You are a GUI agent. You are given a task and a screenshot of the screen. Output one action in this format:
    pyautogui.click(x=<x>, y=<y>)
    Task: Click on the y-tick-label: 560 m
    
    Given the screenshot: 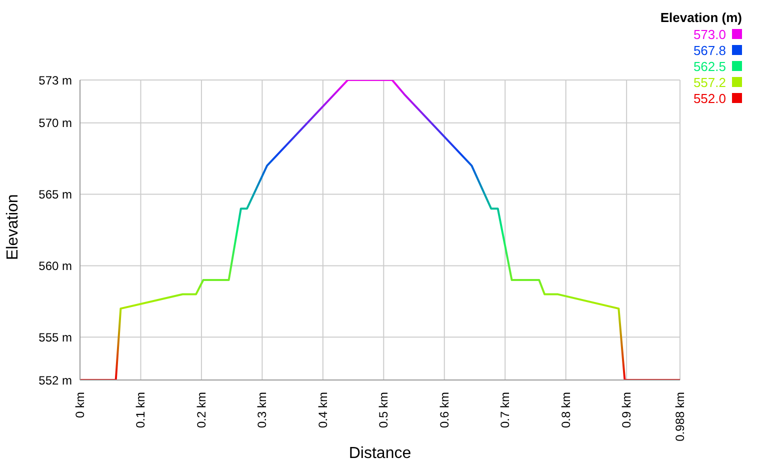 What is the action you would take?
    pyautogui.click(x=55, y=265)
    